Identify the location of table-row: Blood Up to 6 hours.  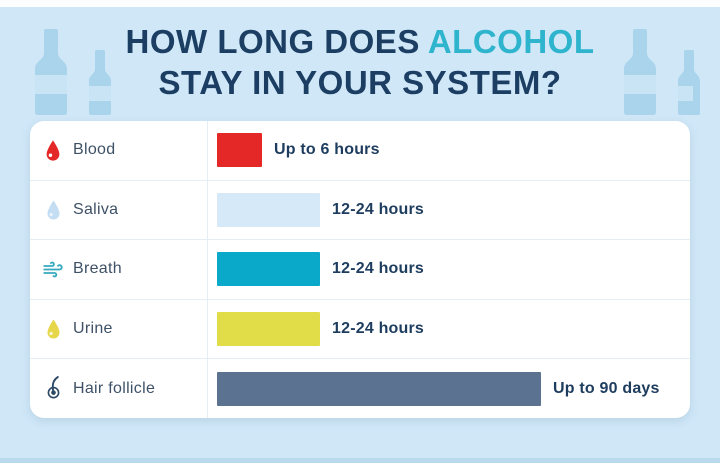
(360, 151).